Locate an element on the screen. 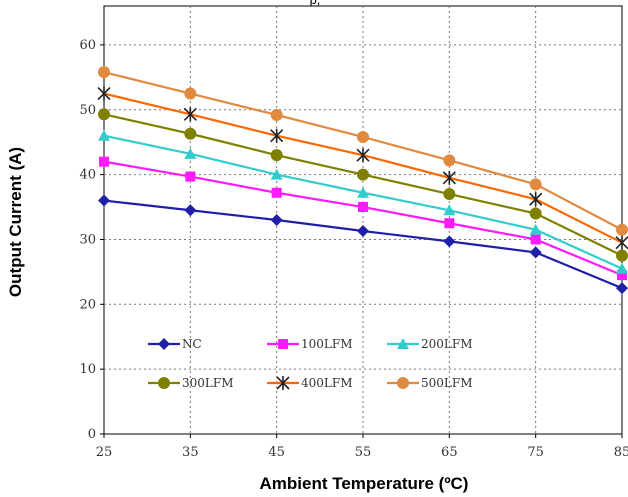 Image resolution: width=628 pixels, height=497 pixels. legend: NC 100LFM 200LFM 300LFM 400LFM 500LFM is located at coordinates (310, 363).